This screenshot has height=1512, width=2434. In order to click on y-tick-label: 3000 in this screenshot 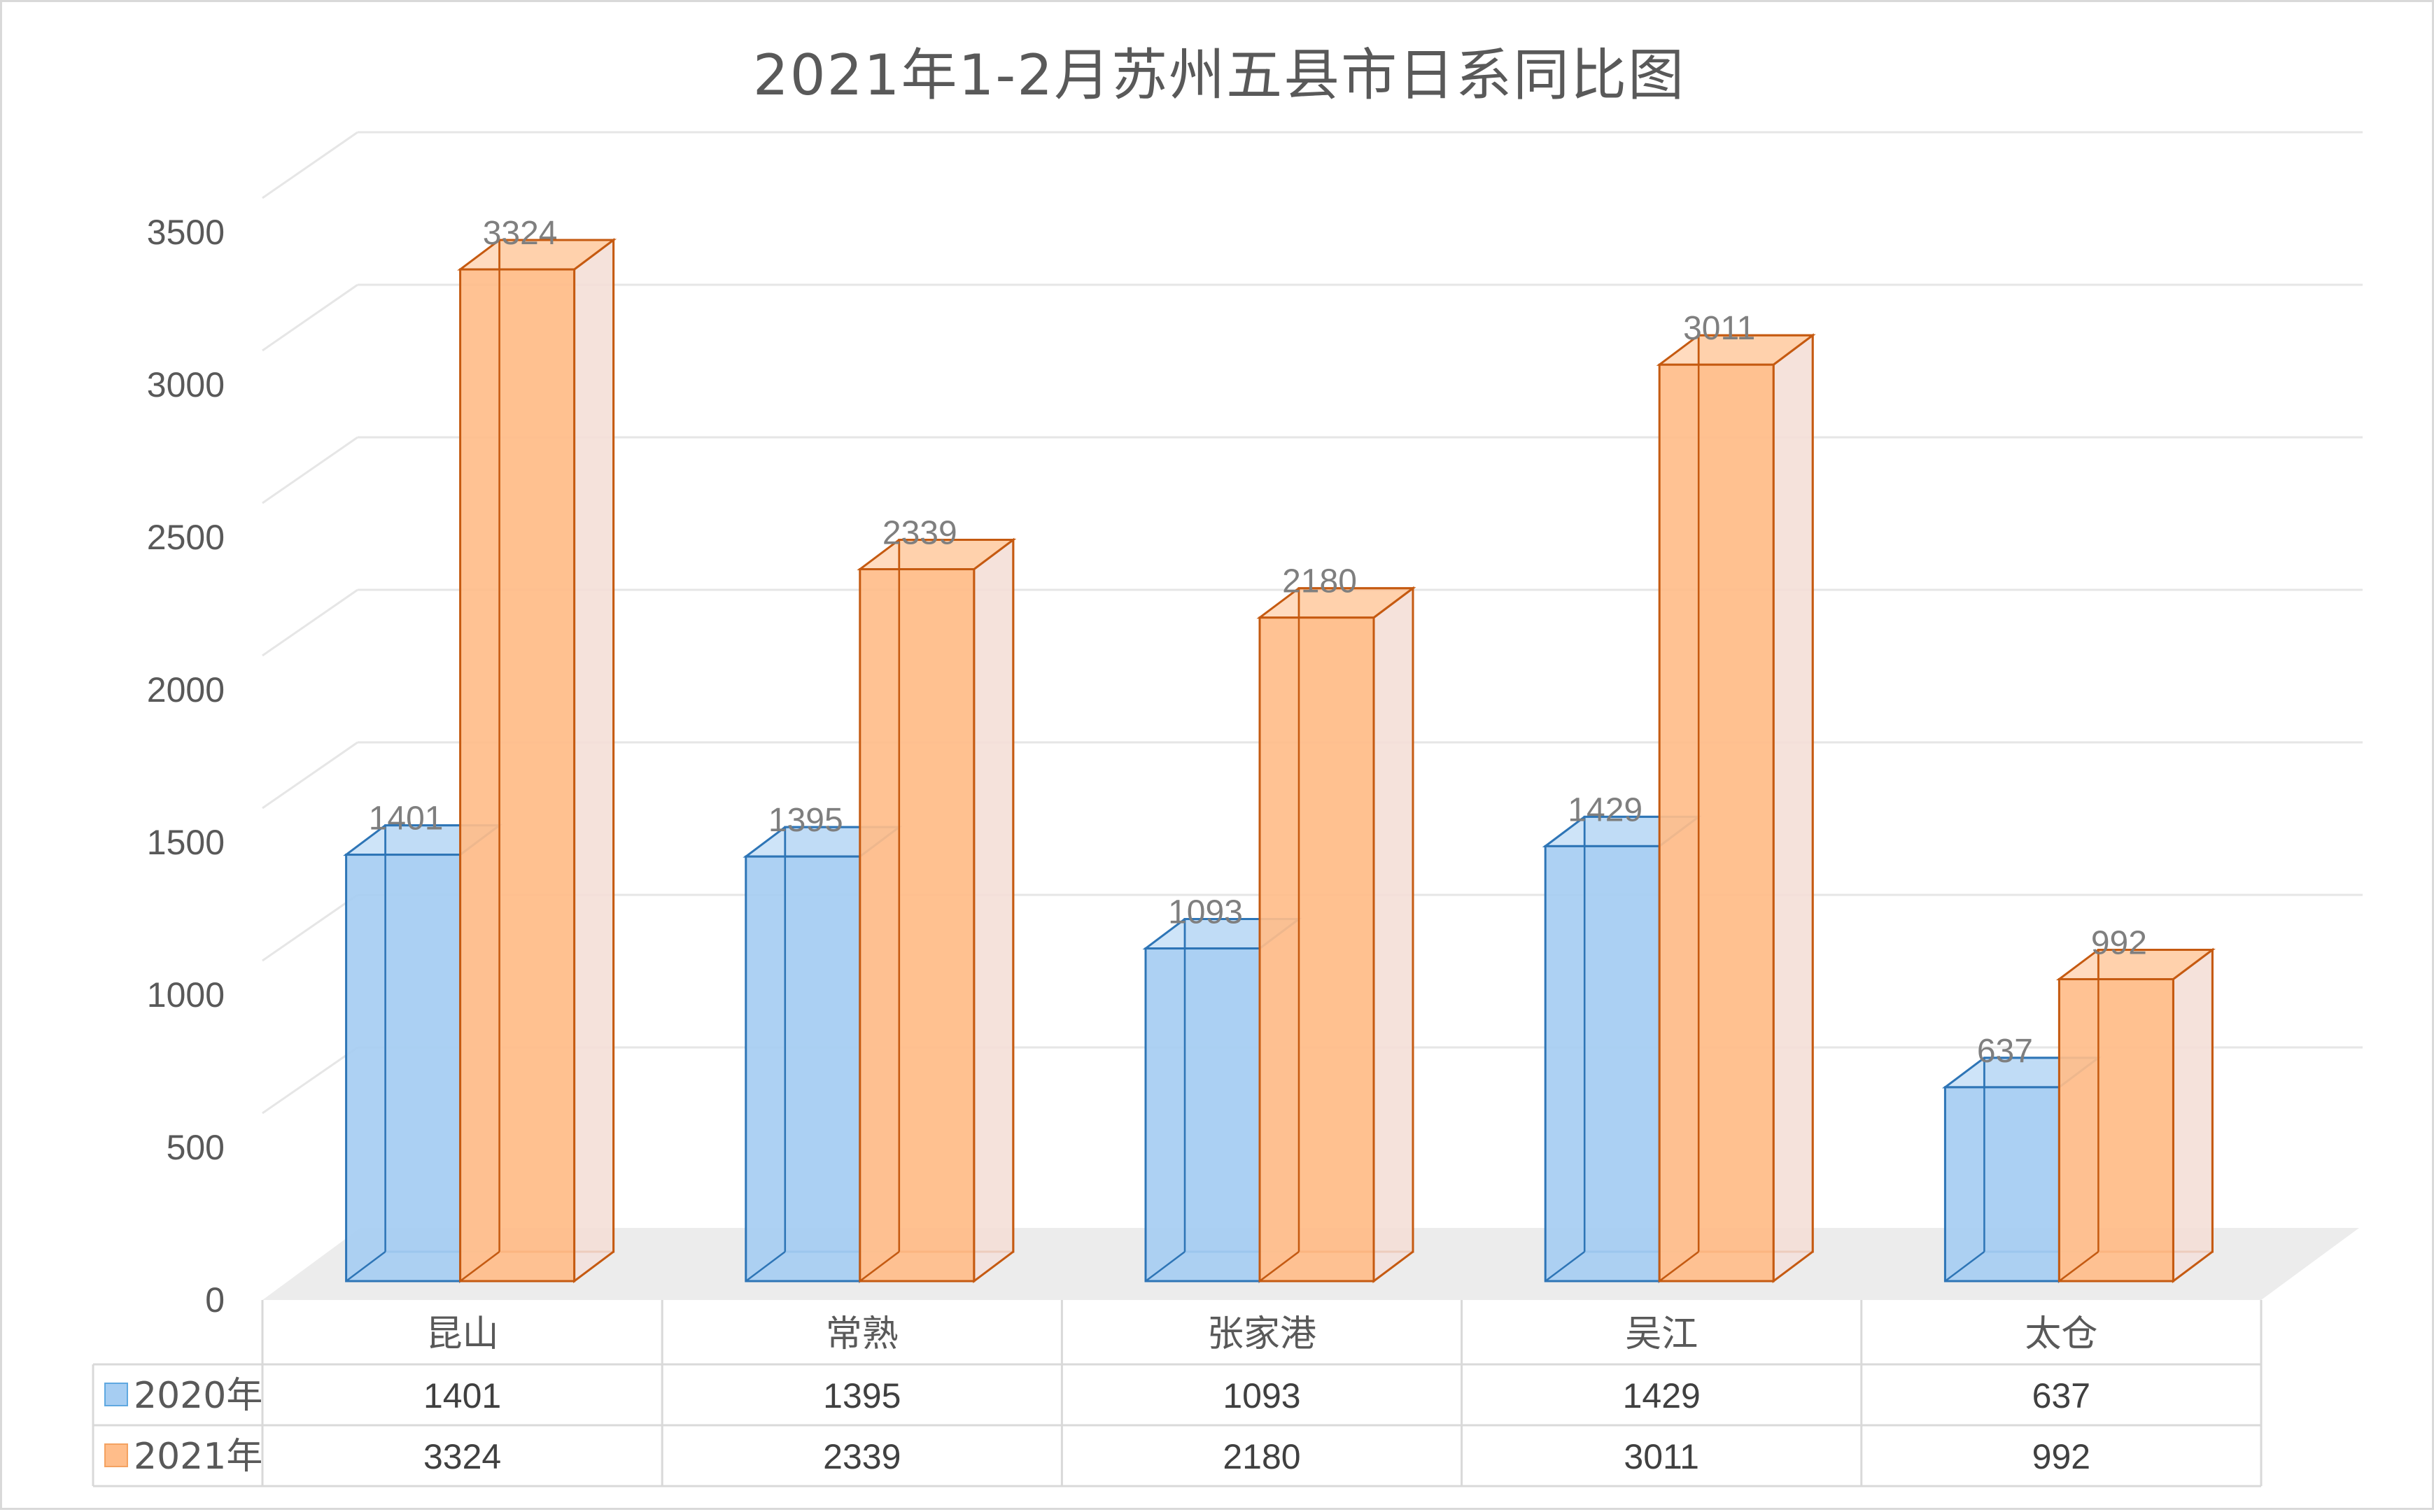, I will do `click(186, 384)`.